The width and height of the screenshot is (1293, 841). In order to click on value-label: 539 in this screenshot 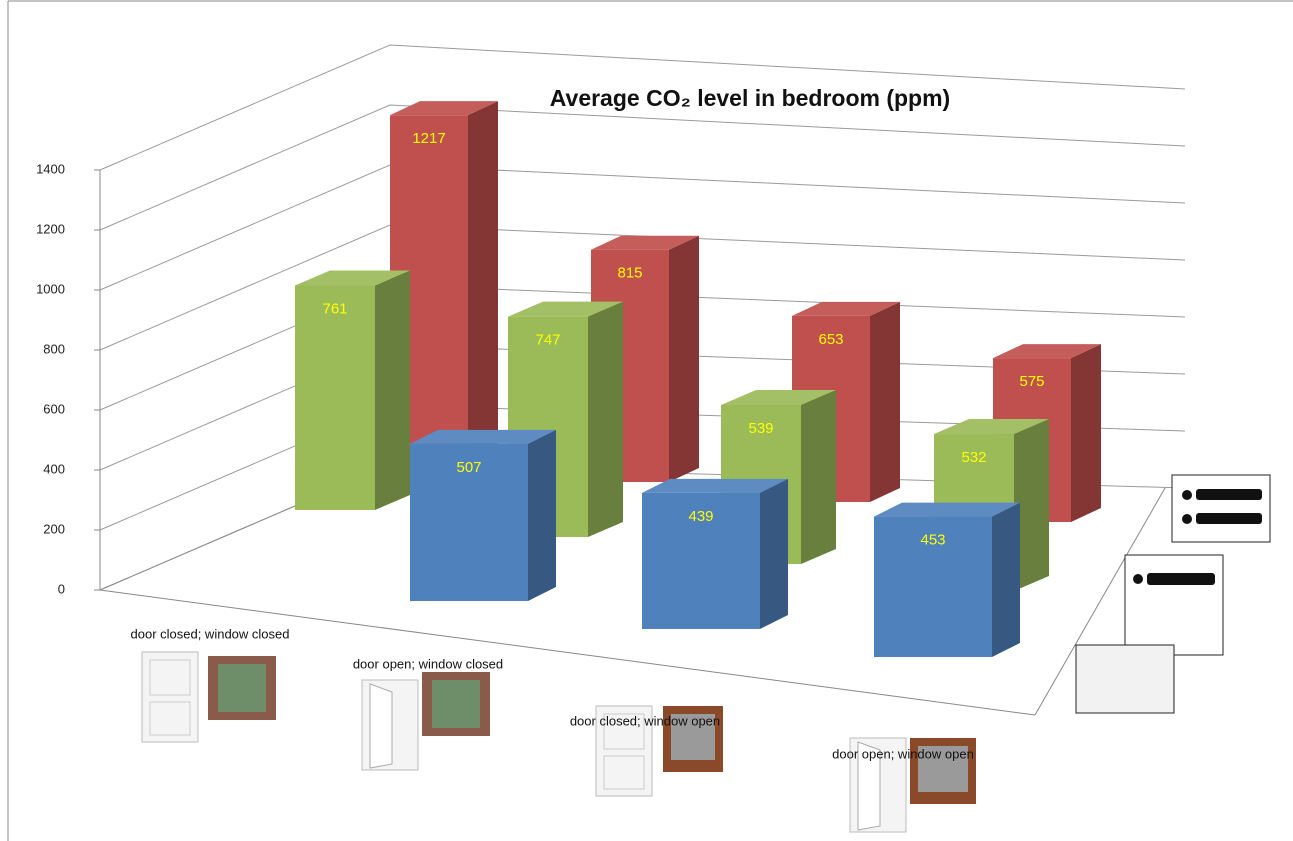, I will do `click(760, 428)`.